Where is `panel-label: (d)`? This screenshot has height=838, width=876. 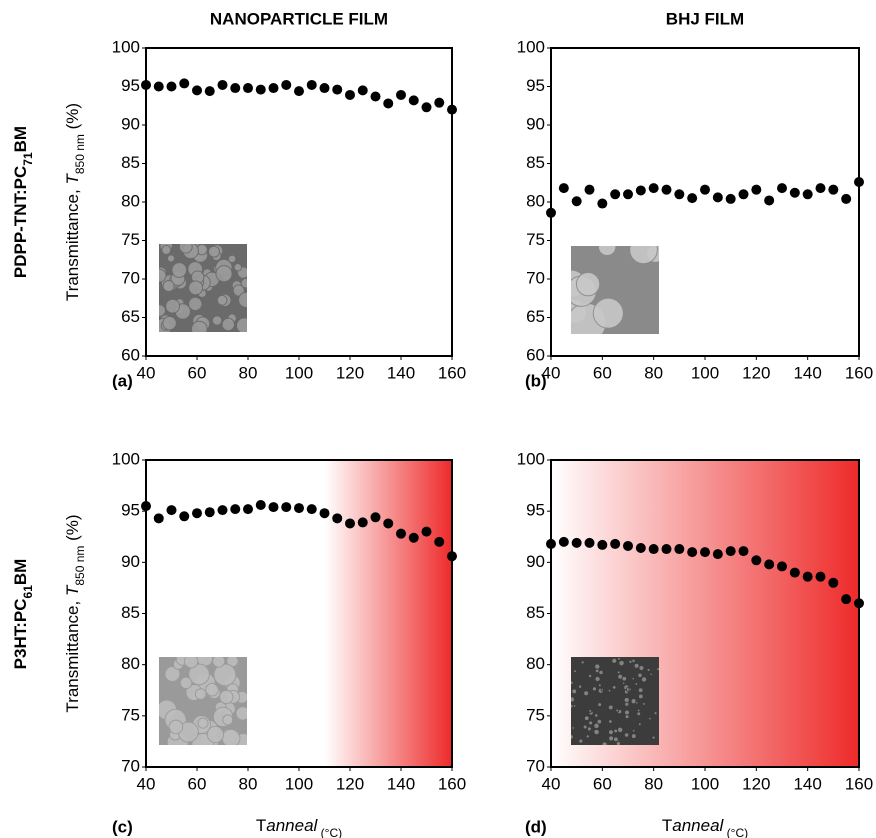 panel-label: (d) is located at coordinates (536, 826).